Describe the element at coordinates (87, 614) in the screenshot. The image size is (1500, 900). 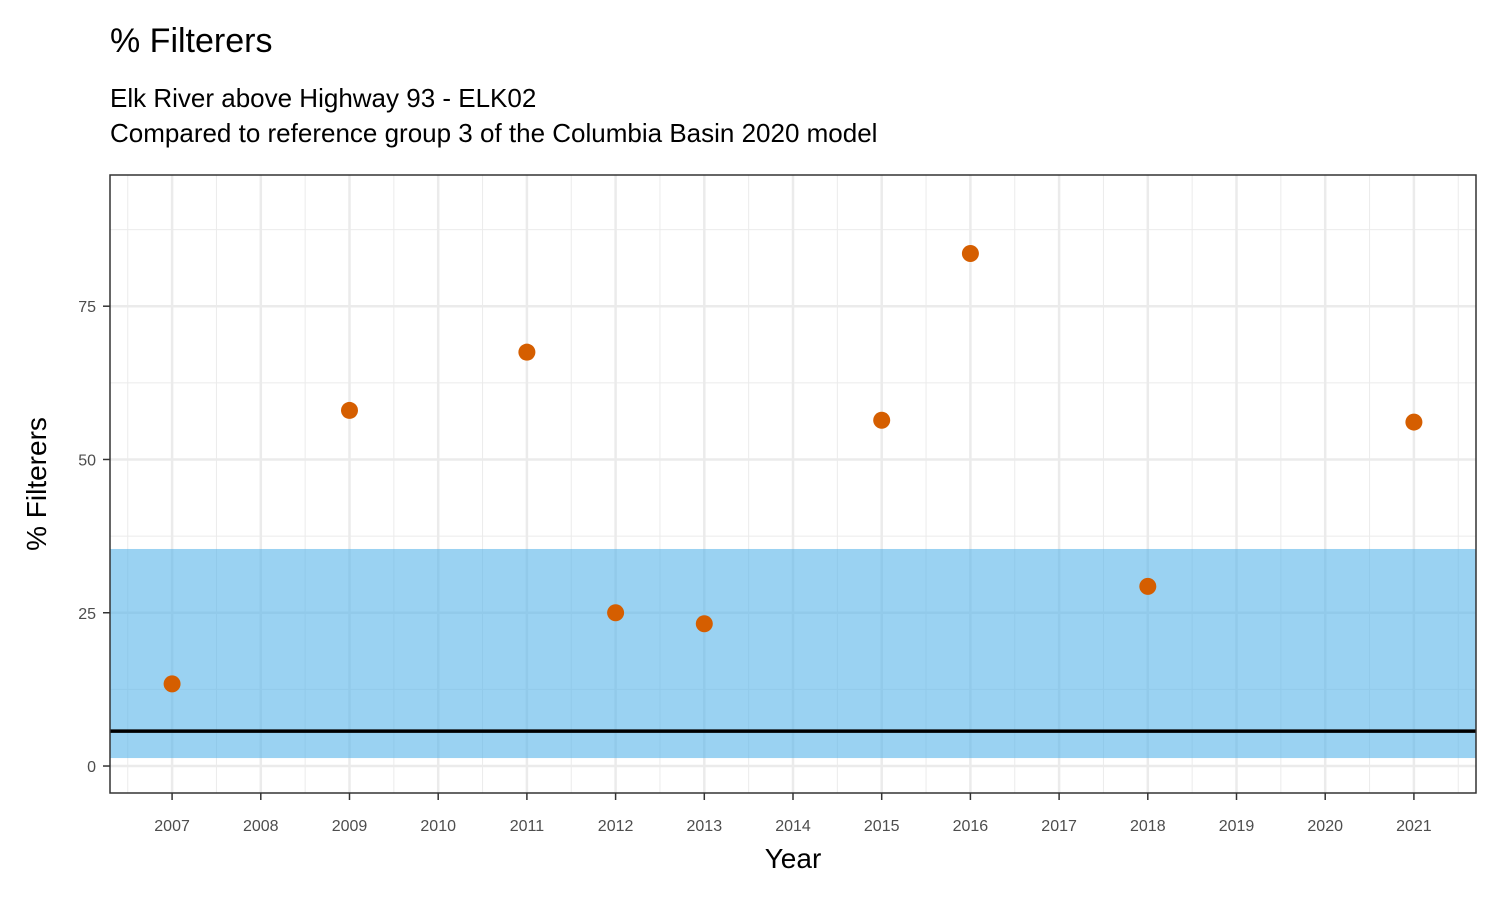
I see `y-tick-label: 25` at that location.